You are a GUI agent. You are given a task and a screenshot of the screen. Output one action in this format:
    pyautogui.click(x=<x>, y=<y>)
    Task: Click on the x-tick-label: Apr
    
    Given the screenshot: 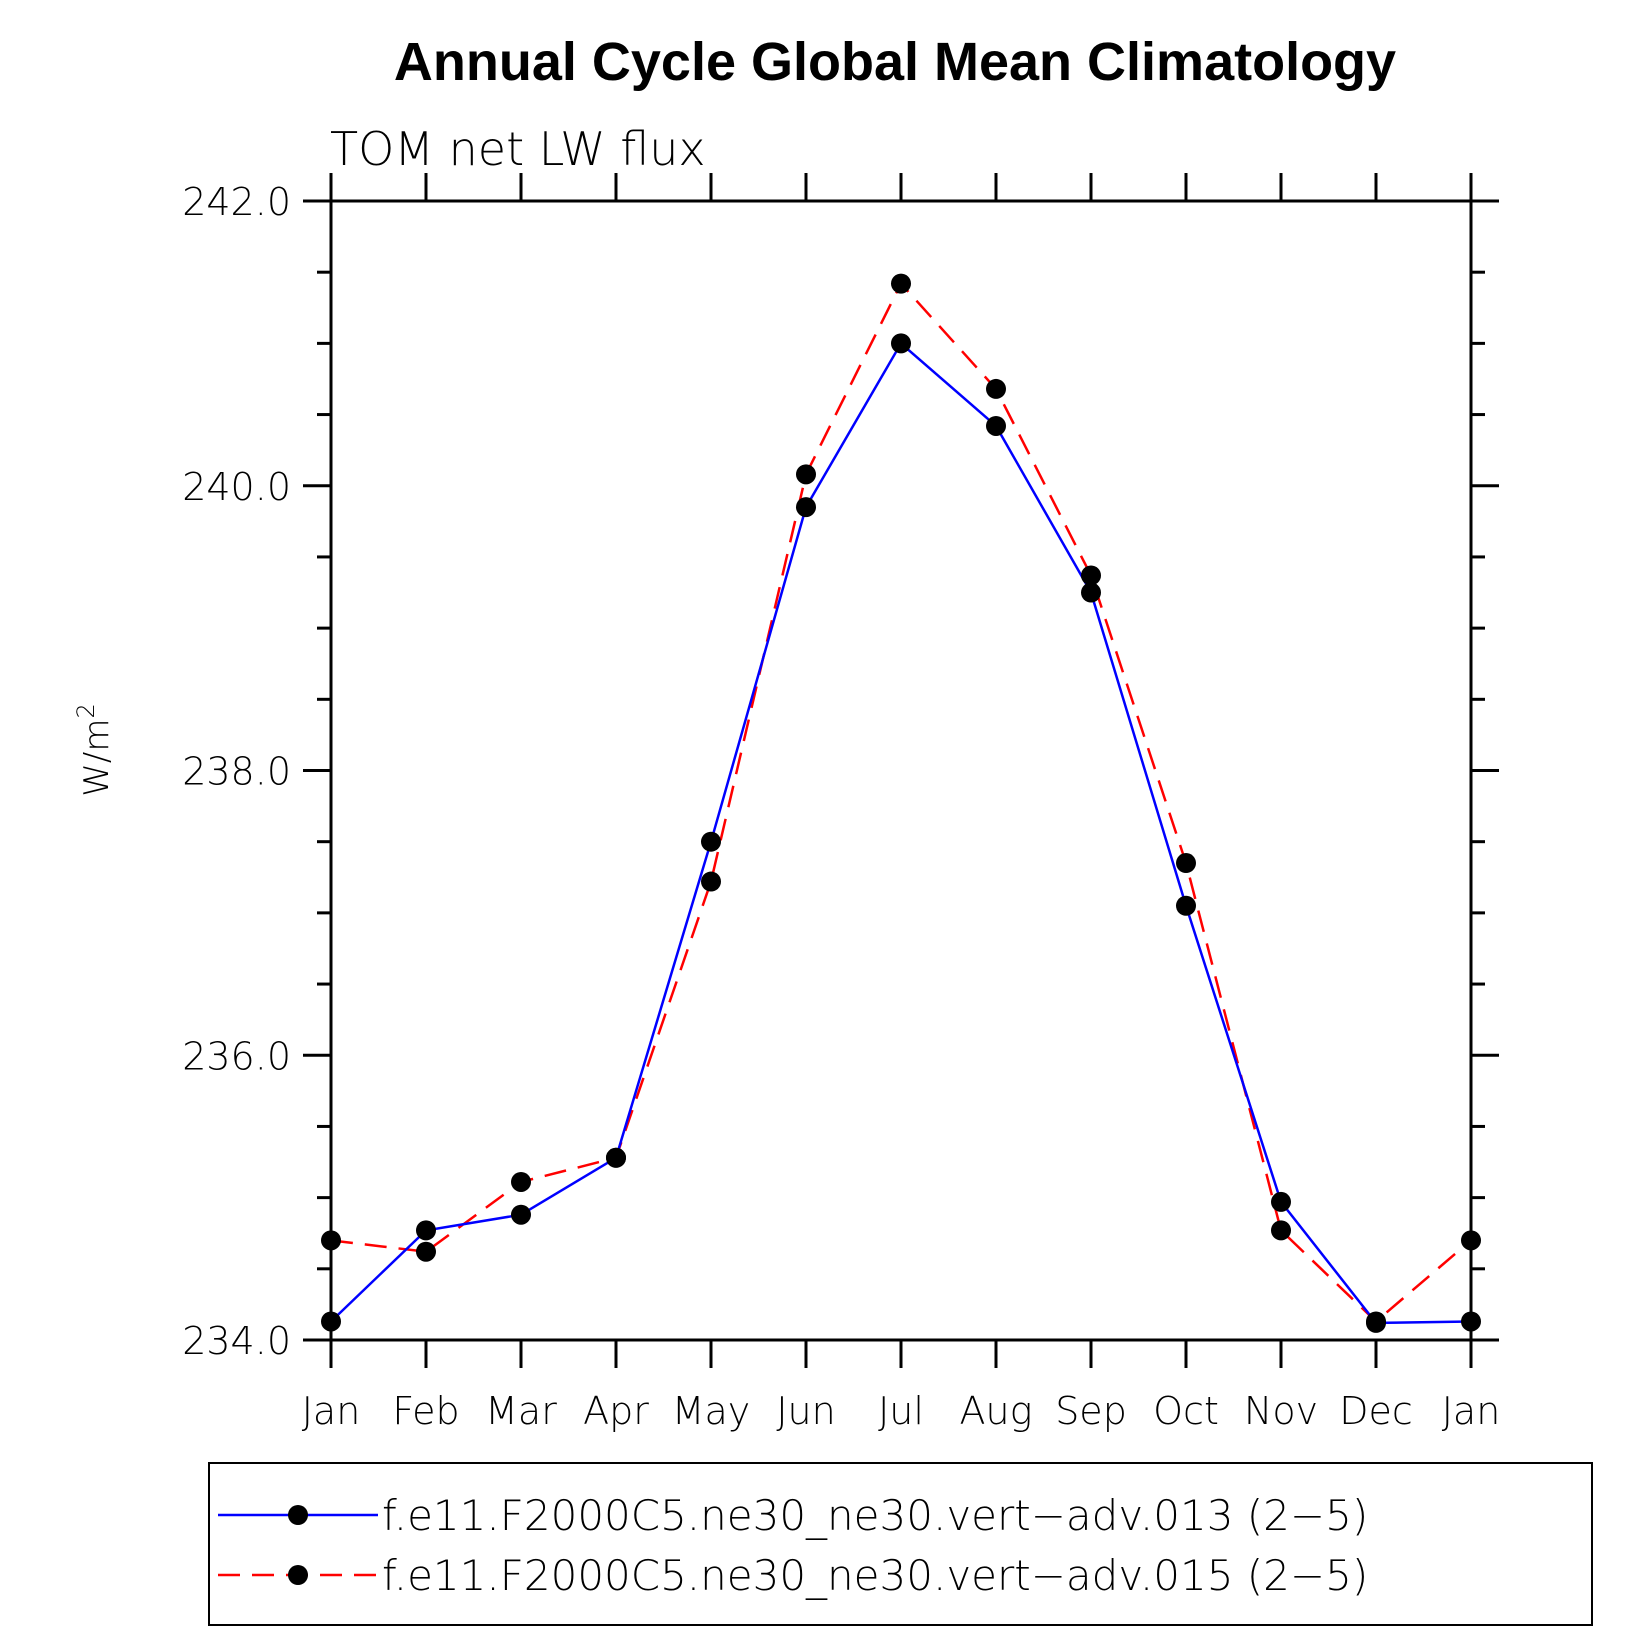 What is the action you would take?
    pyautogui.click(x=616, y=1411)
    